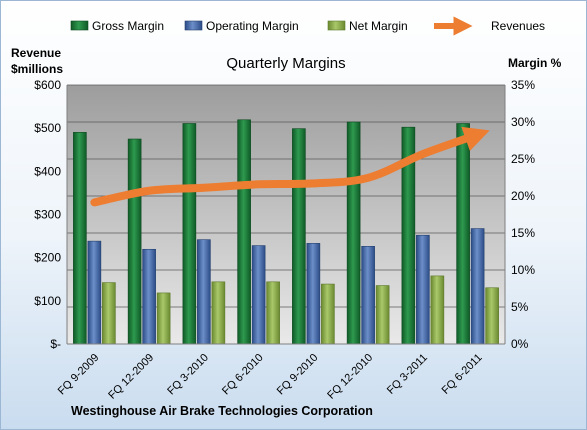  Describe the element at coordinates (523, 214) in the screenshot. I see `right-axis-ticks: 0% 5% 10% 15% 20% 25% 30% 35%` at that location.